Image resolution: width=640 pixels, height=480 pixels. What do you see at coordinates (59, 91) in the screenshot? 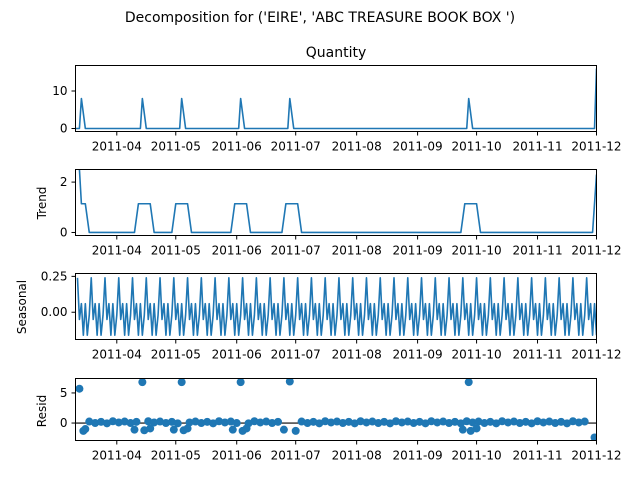
I see `ytick-label: 10` at bounding box center [59, 91].